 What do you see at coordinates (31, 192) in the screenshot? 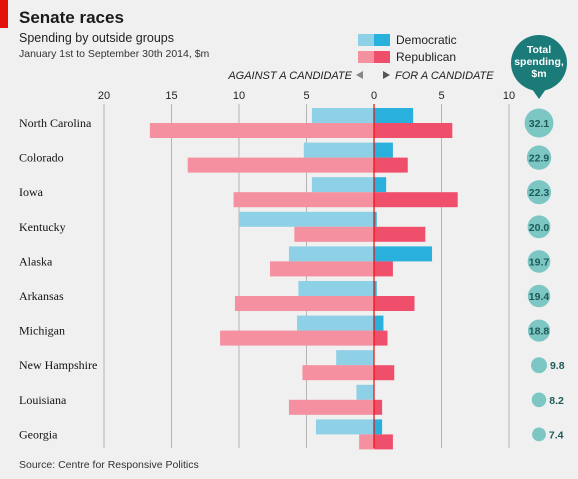
I see `row-label: Iowa` at bounding box center [31, 192].